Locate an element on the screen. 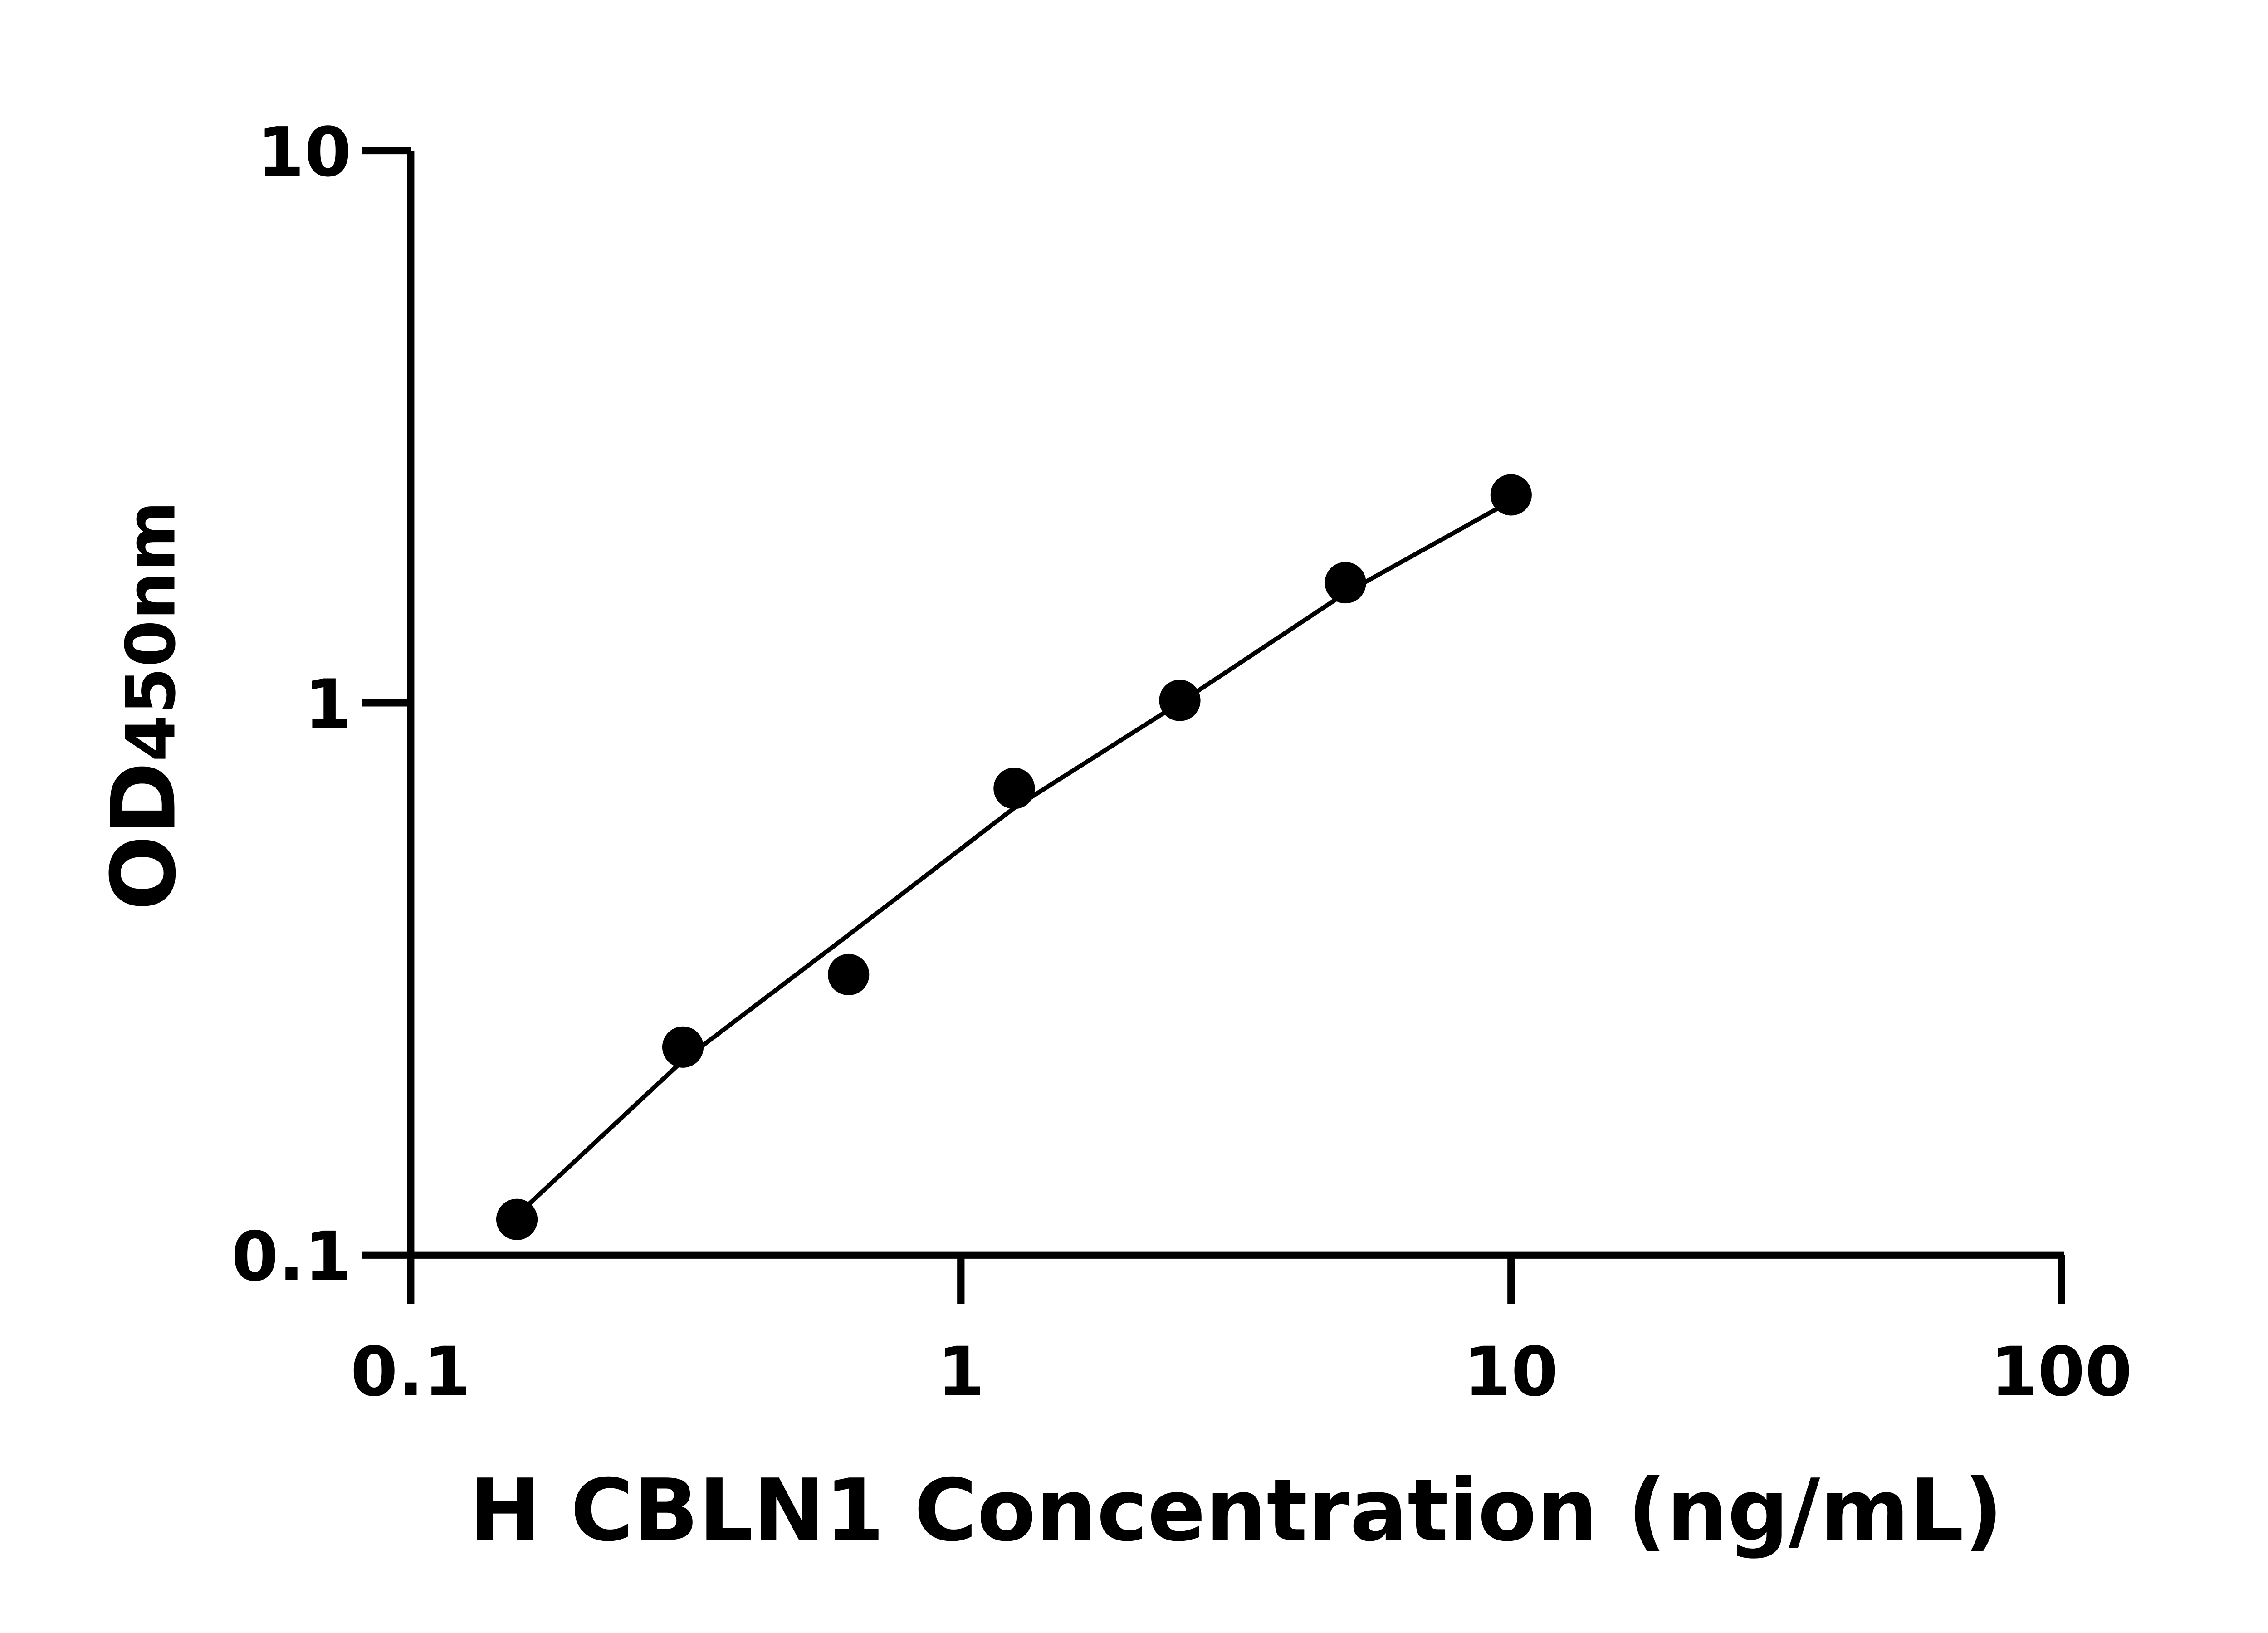 This screenshot has width=2268, height=1633. y-tick-label: 1 is located at coordinates (328, 704).